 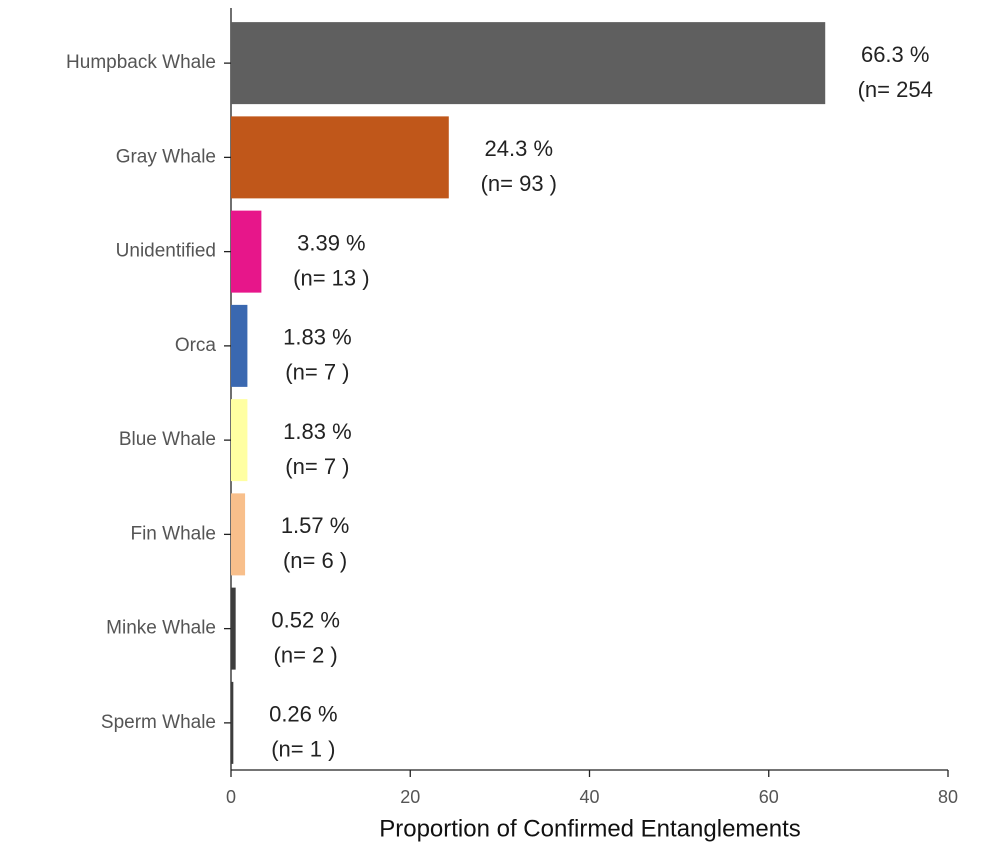 What do you see at coordinates (315, 525) in the screenshot?
I see `value-label: 1.57 %` at bounding box center [315, 525].